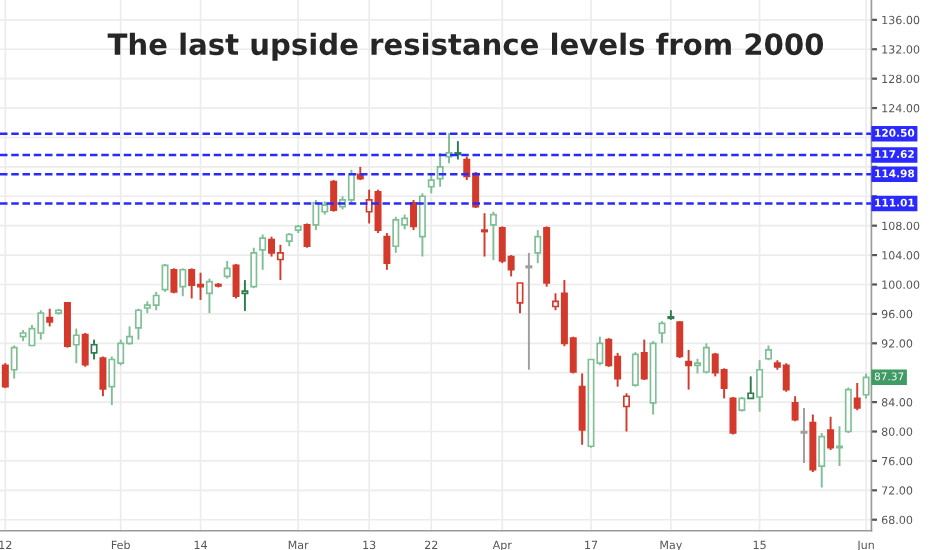 The height and width of the screenshot is (550, 932). Describe the element at coordinates (465, 46) in the screenshot. I see `text: The last upside resistance levels from 2000` at that location.